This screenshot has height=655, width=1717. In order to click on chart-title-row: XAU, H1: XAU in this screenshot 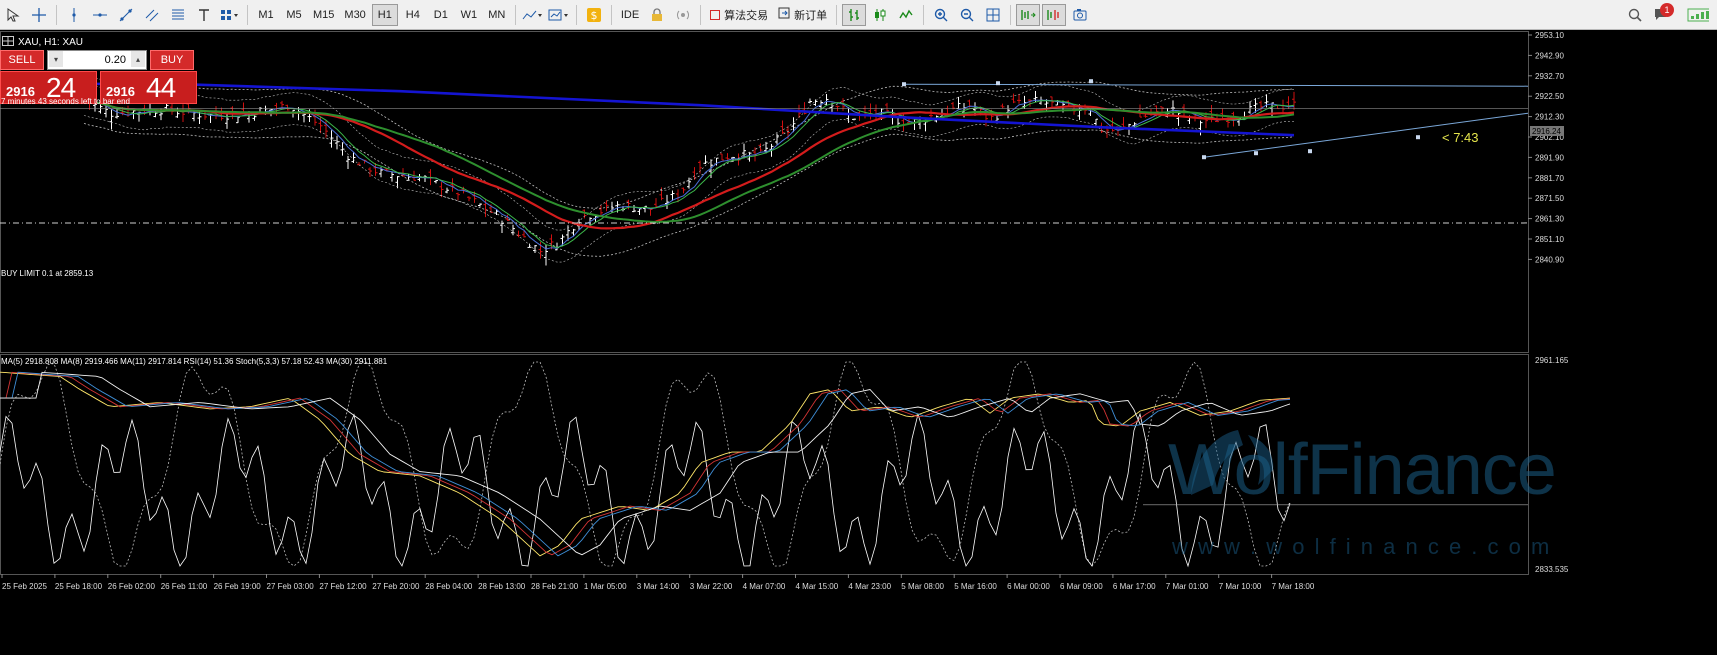, I will do `click(42, 42)`.